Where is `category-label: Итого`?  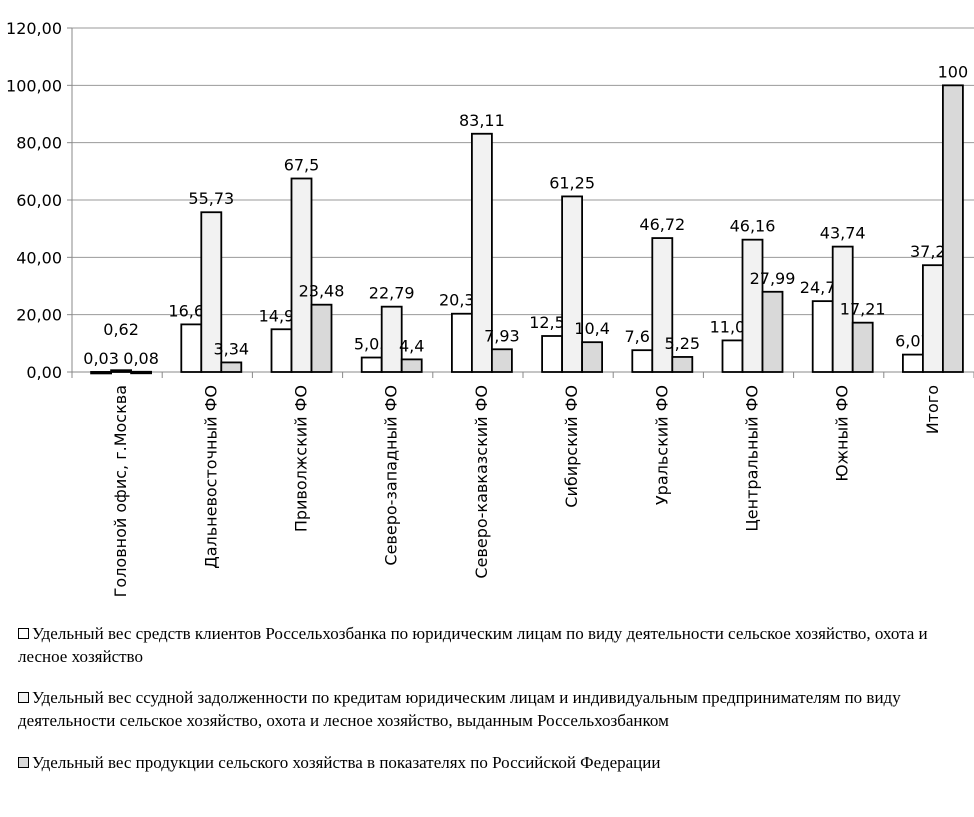
category-label: Итого is located at coordinates (932, 409).